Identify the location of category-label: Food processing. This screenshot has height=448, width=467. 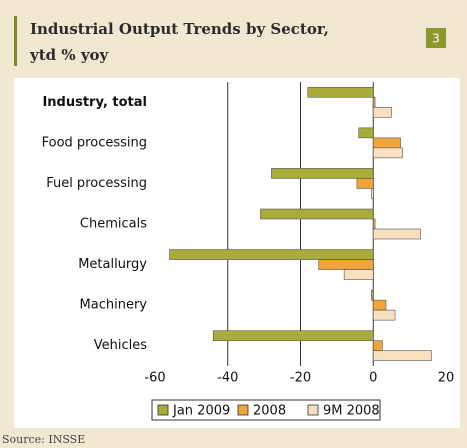
(94, 142).